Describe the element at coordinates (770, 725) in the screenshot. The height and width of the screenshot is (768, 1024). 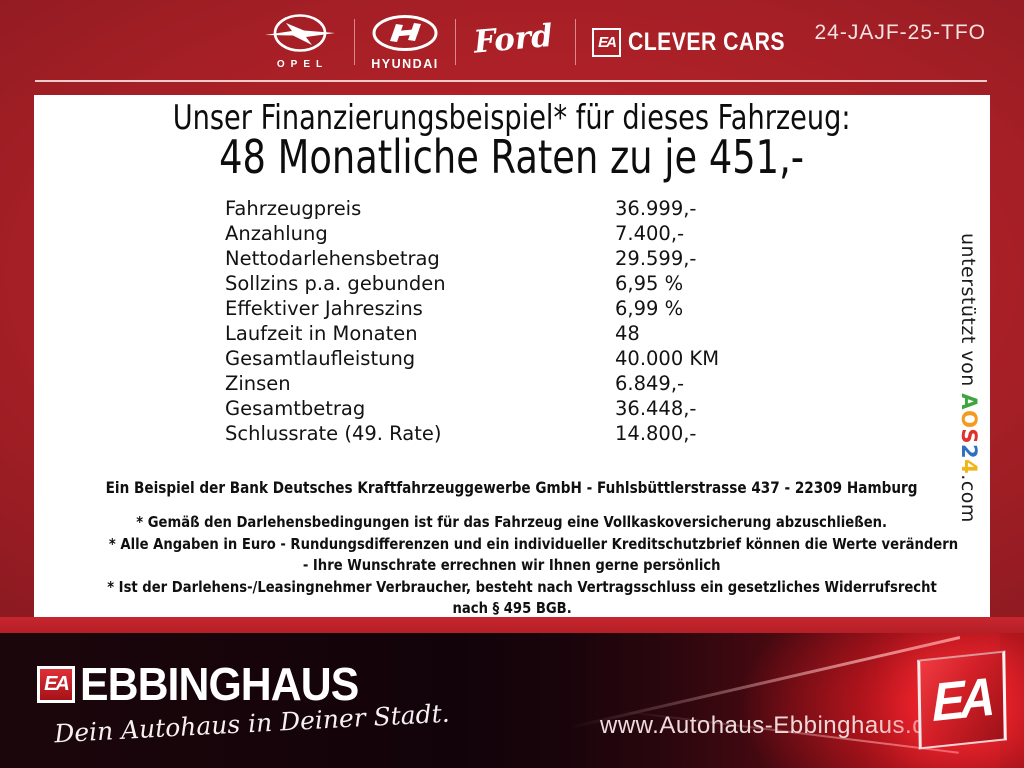
I see `website-url: www.Autohaus-Ebbinghaus.de` at that location.